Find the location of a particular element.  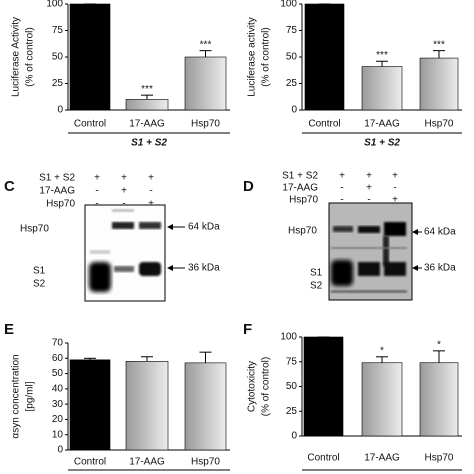

panel-letter: E is located at coordinates (9, 329).